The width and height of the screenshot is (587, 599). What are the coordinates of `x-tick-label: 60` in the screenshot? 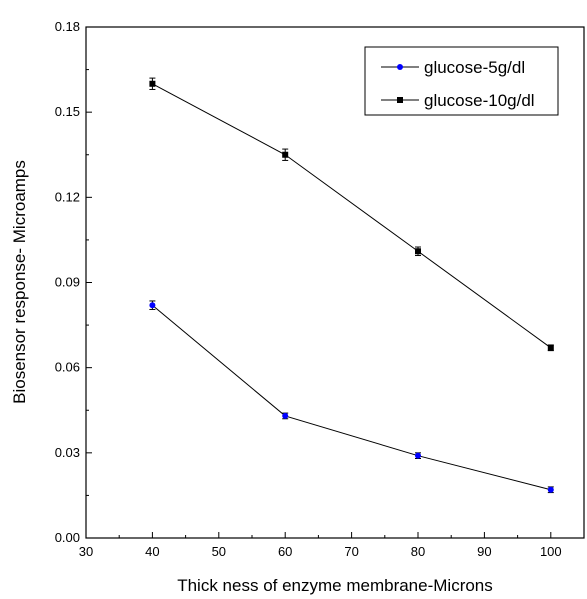 It's located at (285, 551).